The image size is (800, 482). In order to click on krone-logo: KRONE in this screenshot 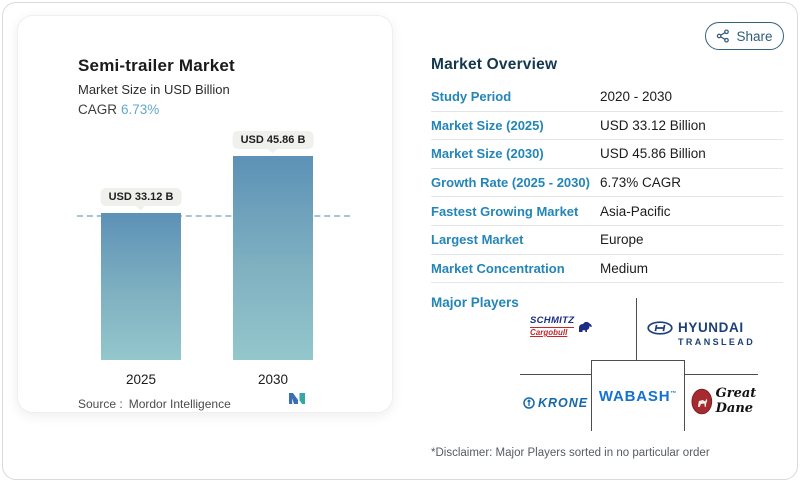, I will do `click(555, 403)`.